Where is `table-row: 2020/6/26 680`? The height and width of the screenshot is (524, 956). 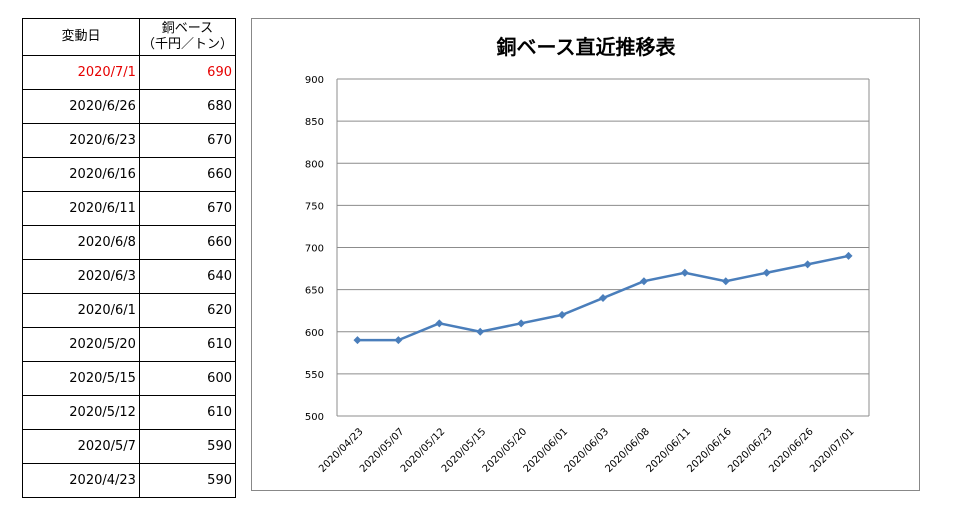 table-row: 2020/6/26 680 is located at coordinates (129, 106).